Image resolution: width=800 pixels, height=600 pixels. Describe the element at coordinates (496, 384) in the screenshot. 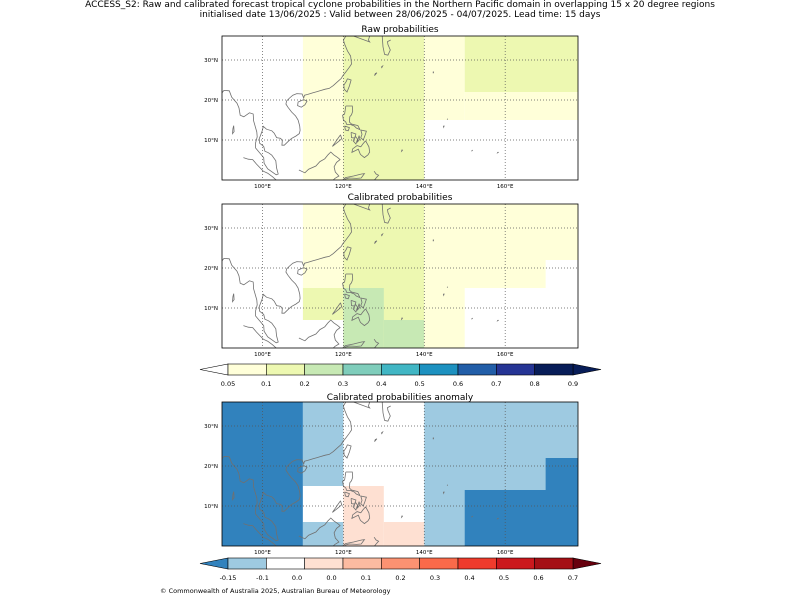

I see `colorbar-tick-label: 0.7` at that location.